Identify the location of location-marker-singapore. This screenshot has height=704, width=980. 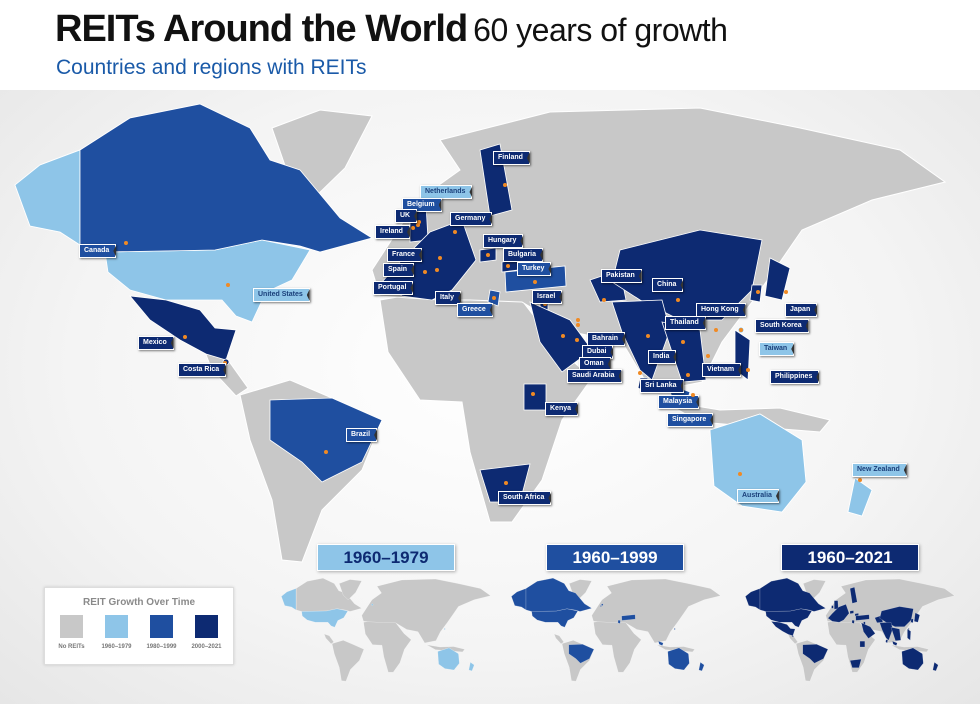
(693, 395).